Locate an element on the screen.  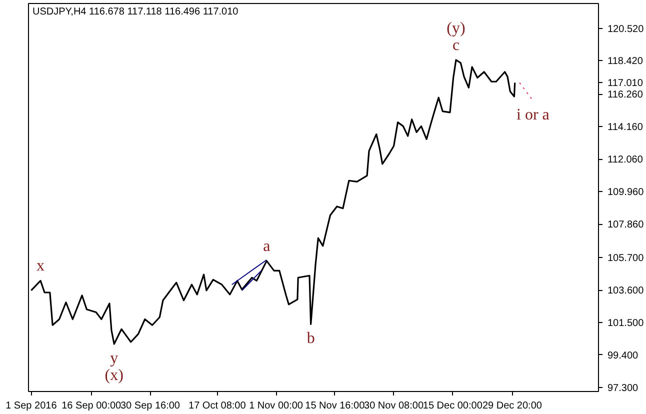
y-tick-label: 116.260 is located at coordinates (626, 95).